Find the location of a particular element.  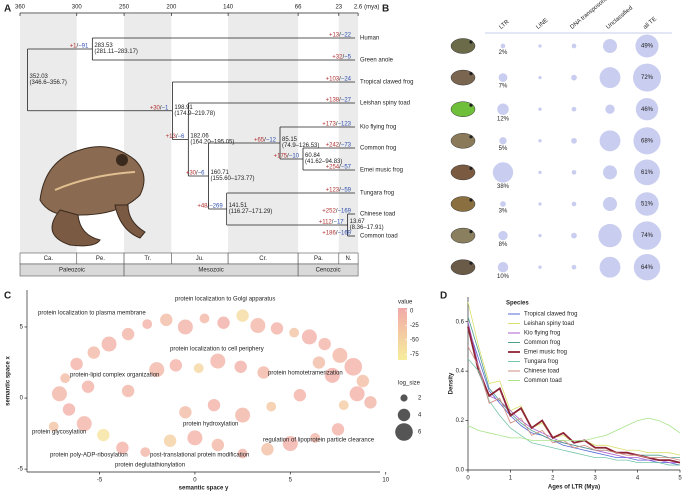

gain: +252 is located at coordinates (329, 211).